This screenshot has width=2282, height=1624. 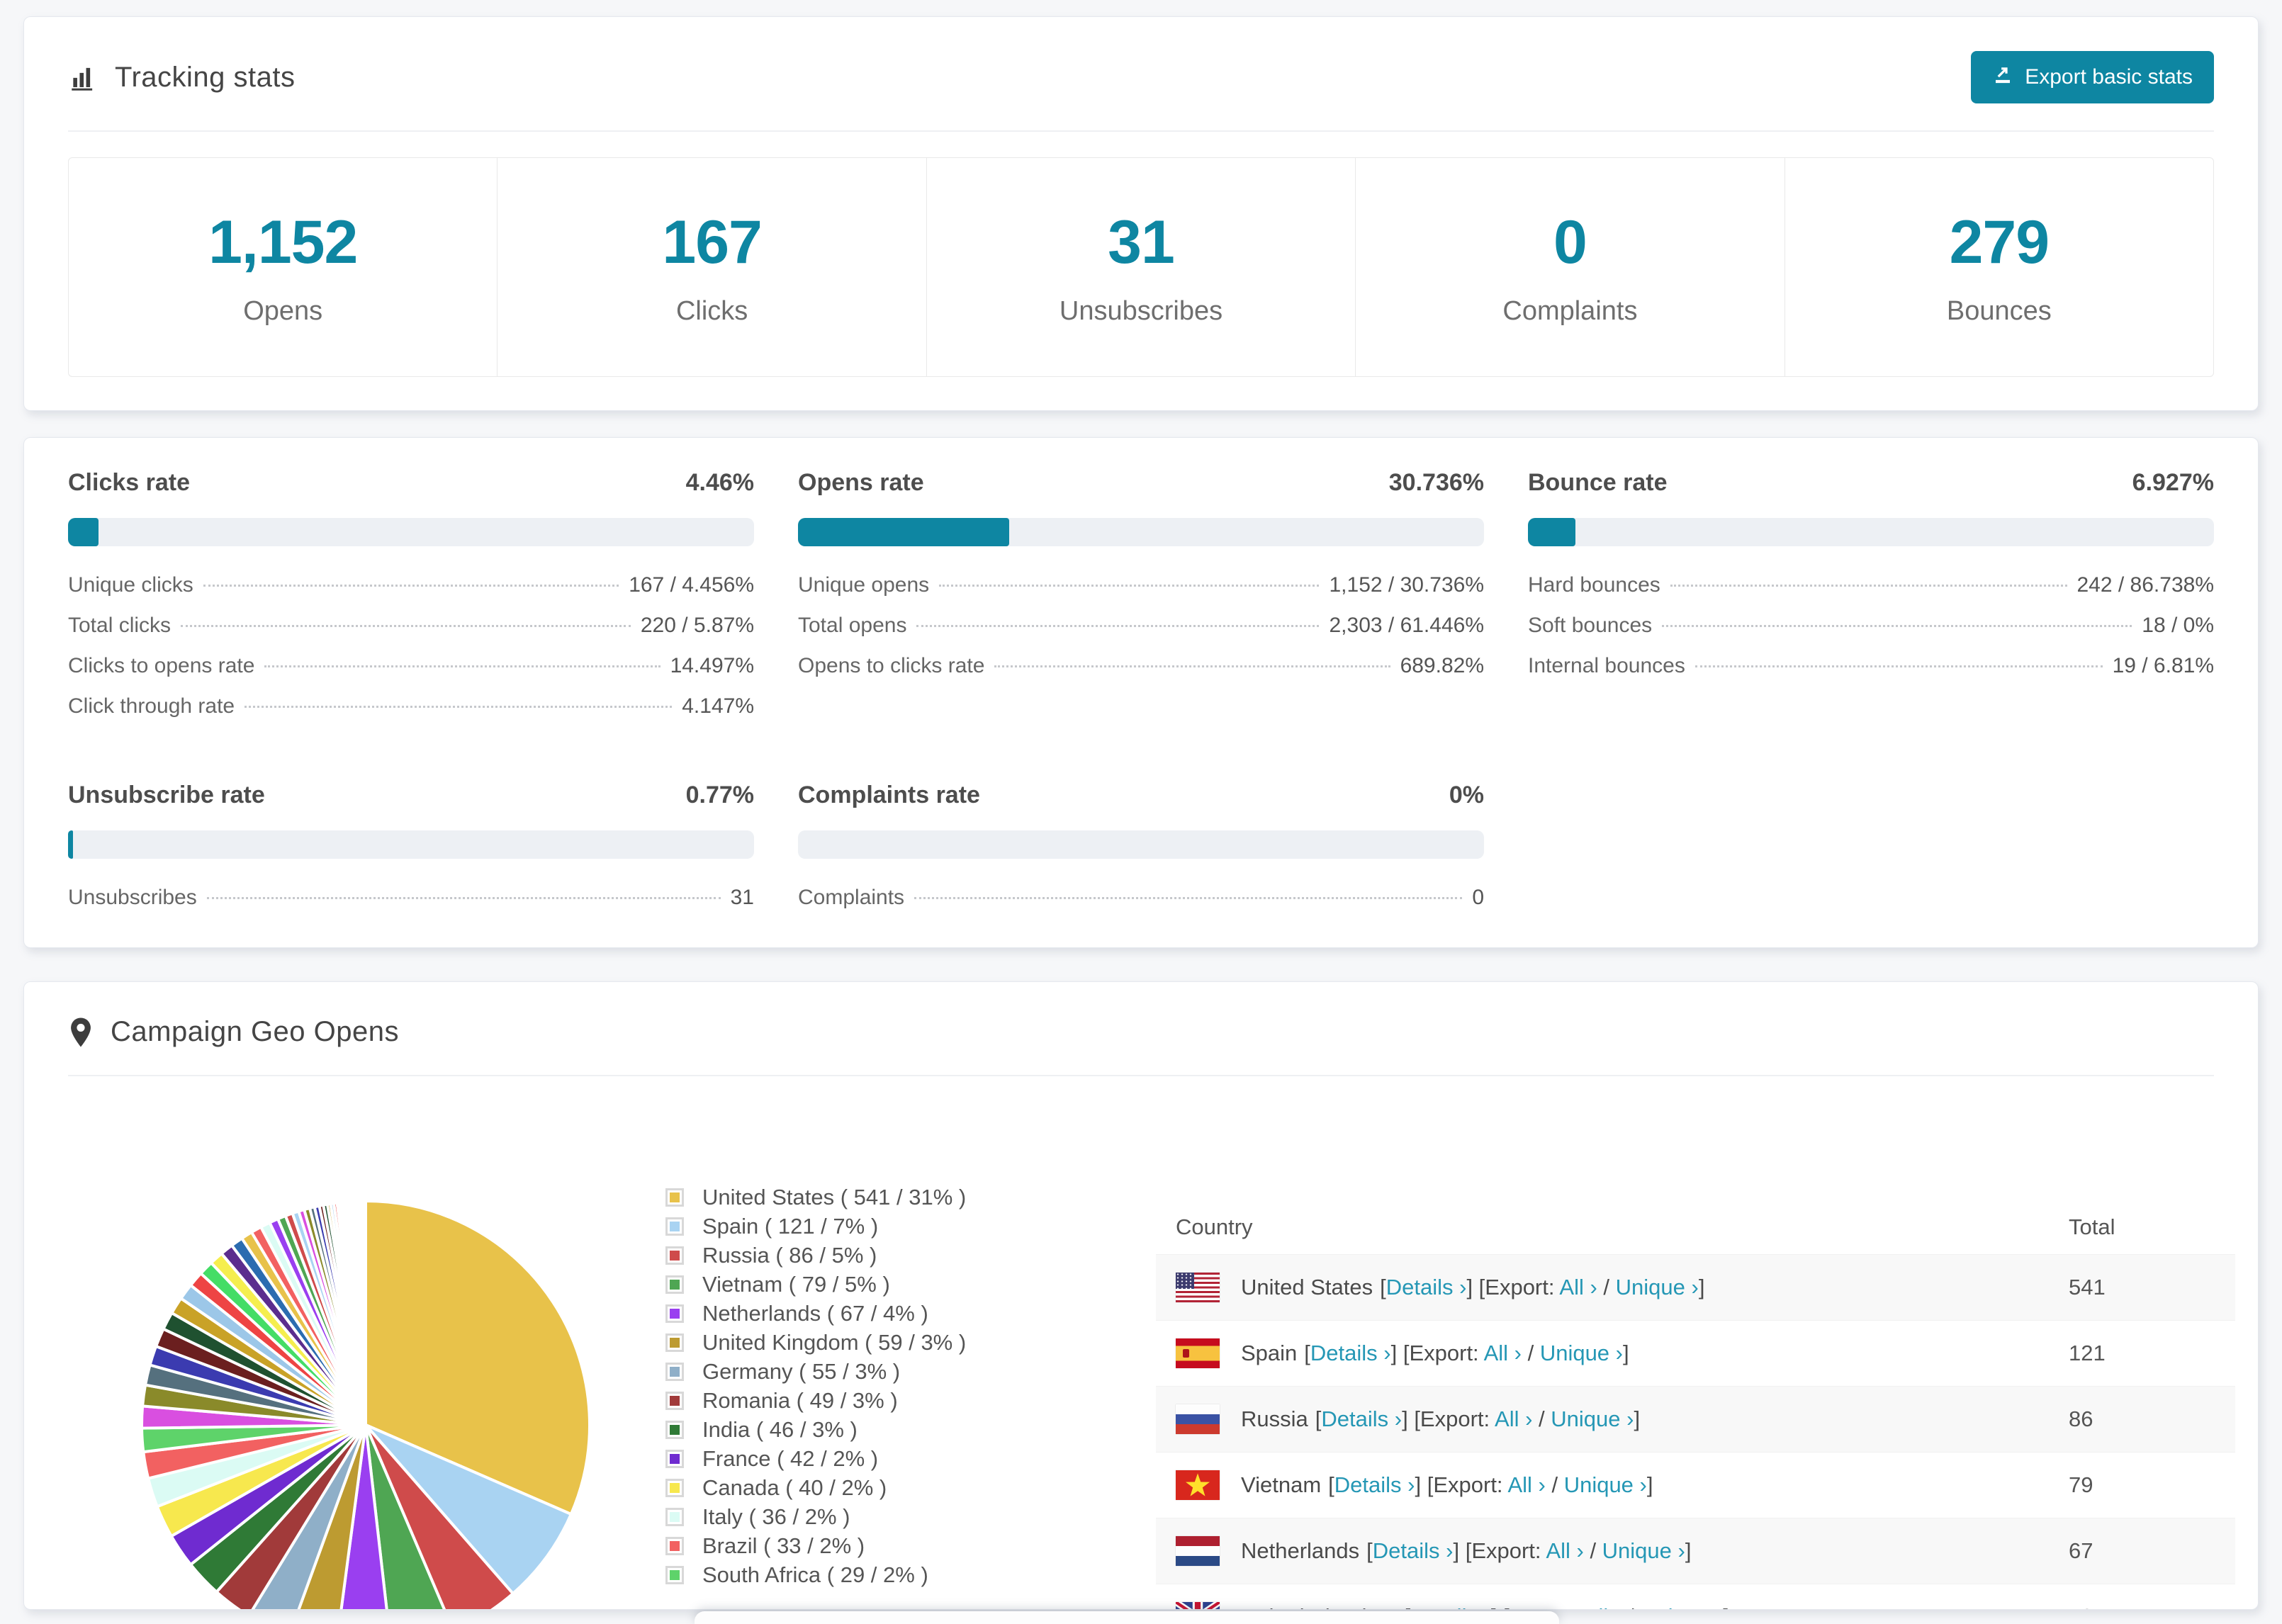 What do you see at coordinates (2087, 1353) in the screenshot?
I see `country-total: 121` at bounding box center [2087, 1353].